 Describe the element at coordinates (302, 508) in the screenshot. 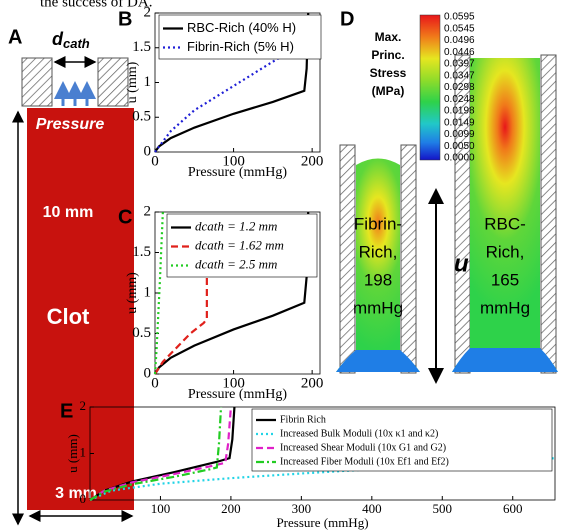

I see `x-tick-label: 300` at that location.